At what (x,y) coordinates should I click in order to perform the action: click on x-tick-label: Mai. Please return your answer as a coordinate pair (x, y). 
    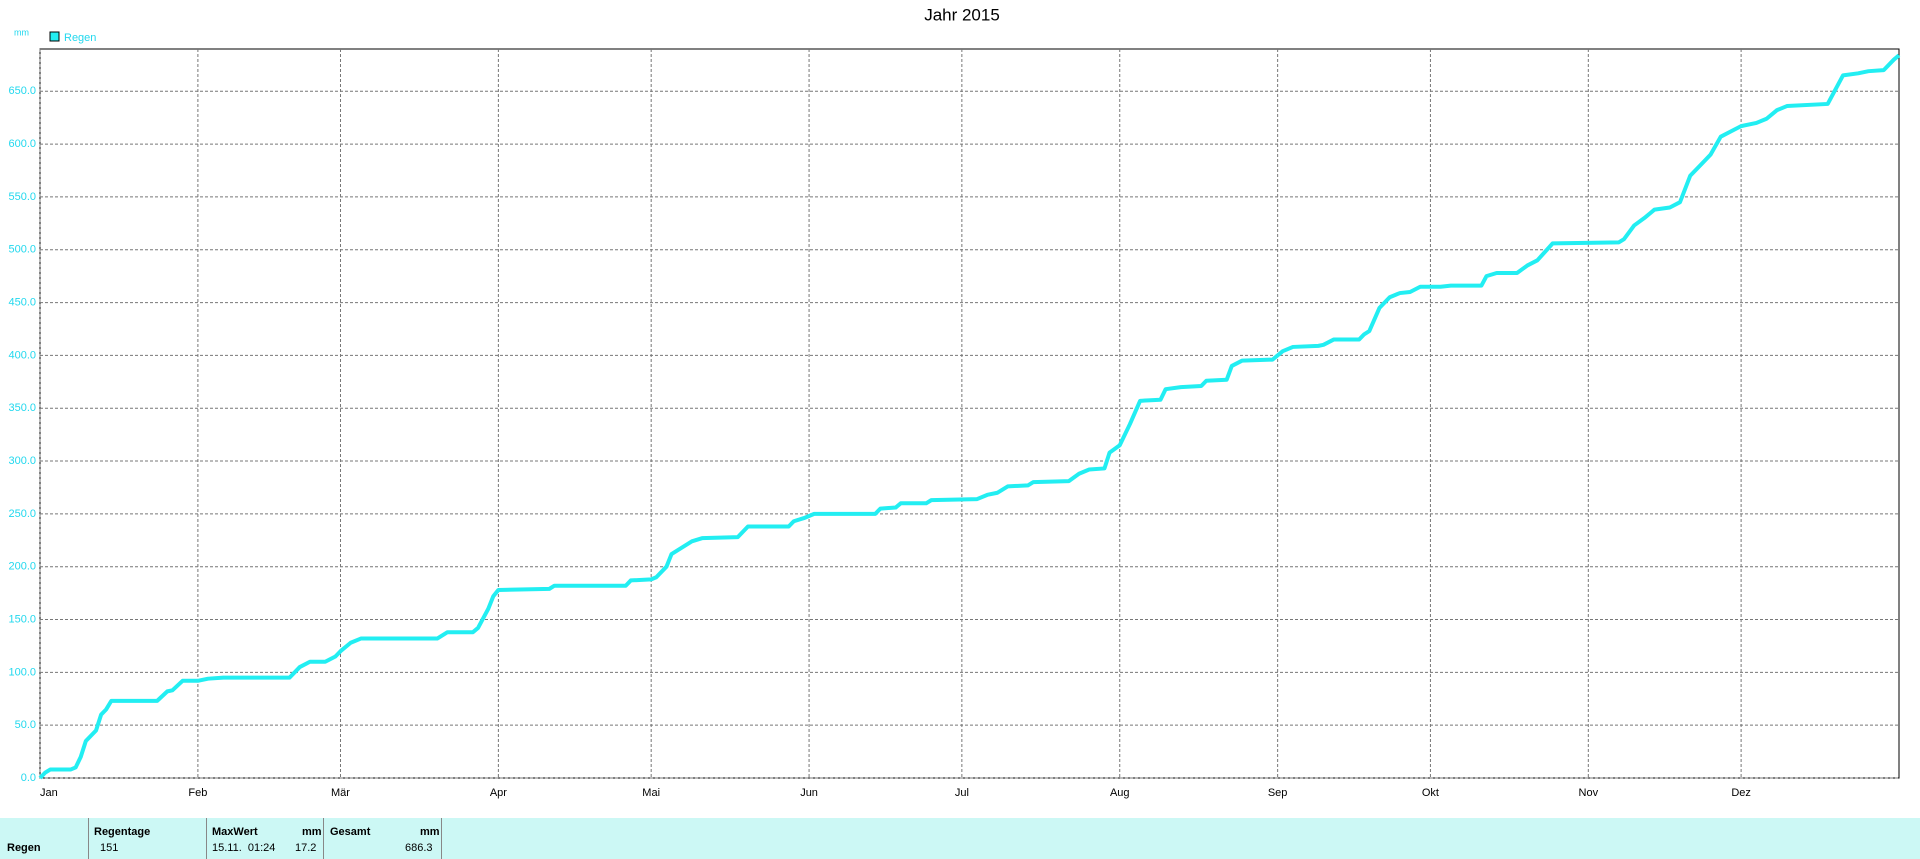
    Looking at the image, I should click on (651, 793).